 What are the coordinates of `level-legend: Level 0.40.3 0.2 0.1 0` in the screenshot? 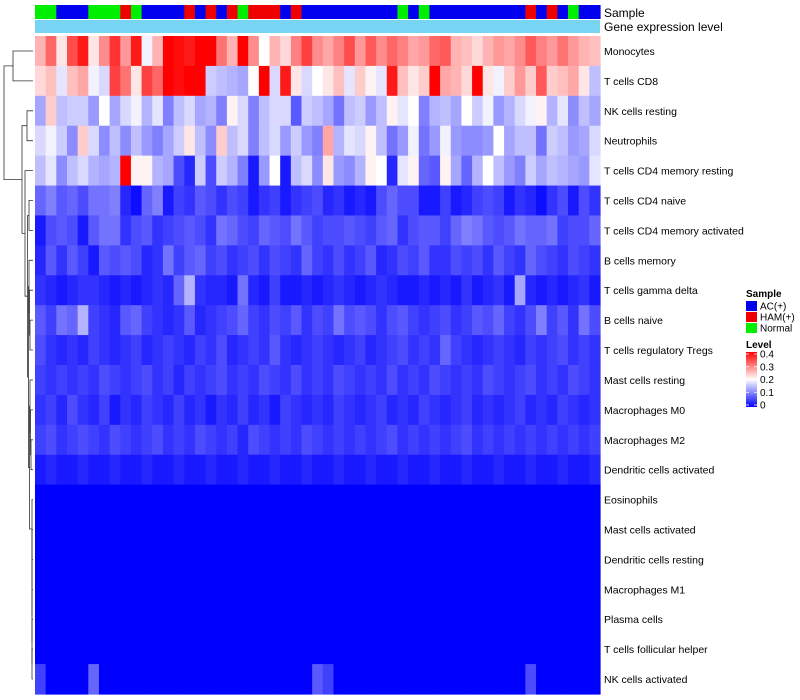 It's located at (760, 376).